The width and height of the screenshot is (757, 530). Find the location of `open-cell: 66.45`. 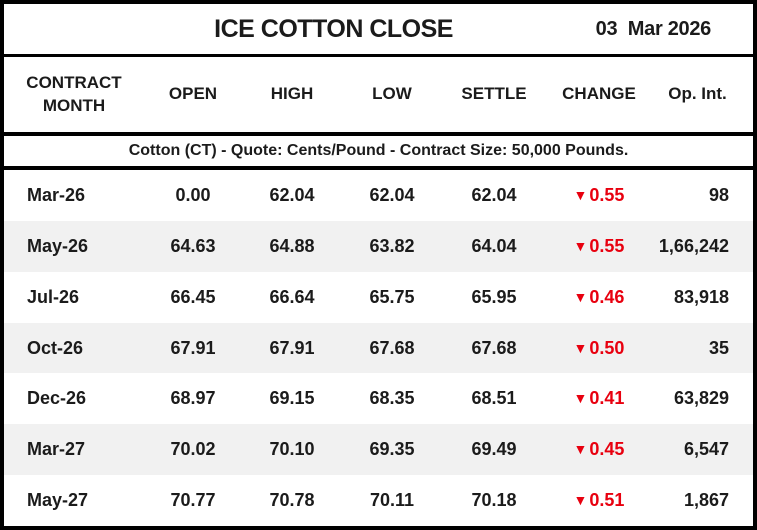

open-cell: 66.45 is located at coordinates (193, 296).